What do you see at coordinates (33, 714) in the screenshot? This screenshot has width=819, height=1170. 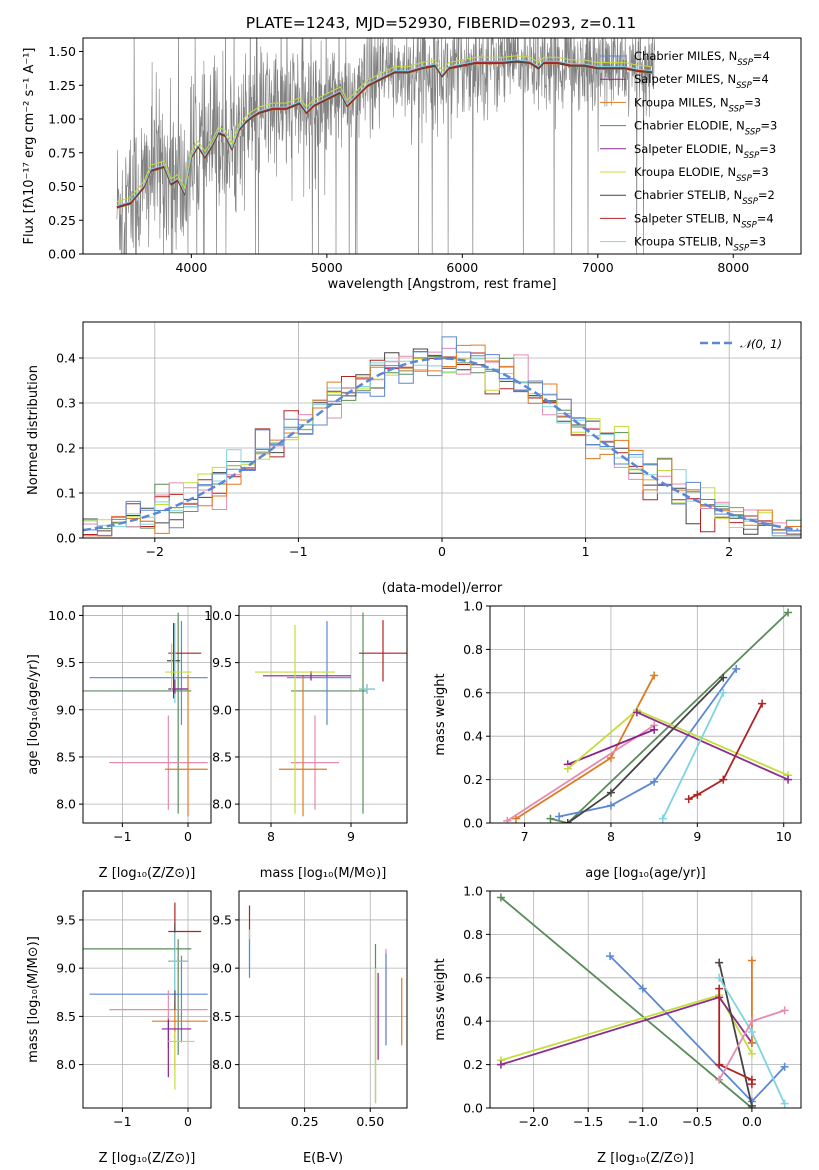 I see `age_vs_Z-y-axis-label: age [log₁₀(age/yr)]` at bounding box center [33, 714].